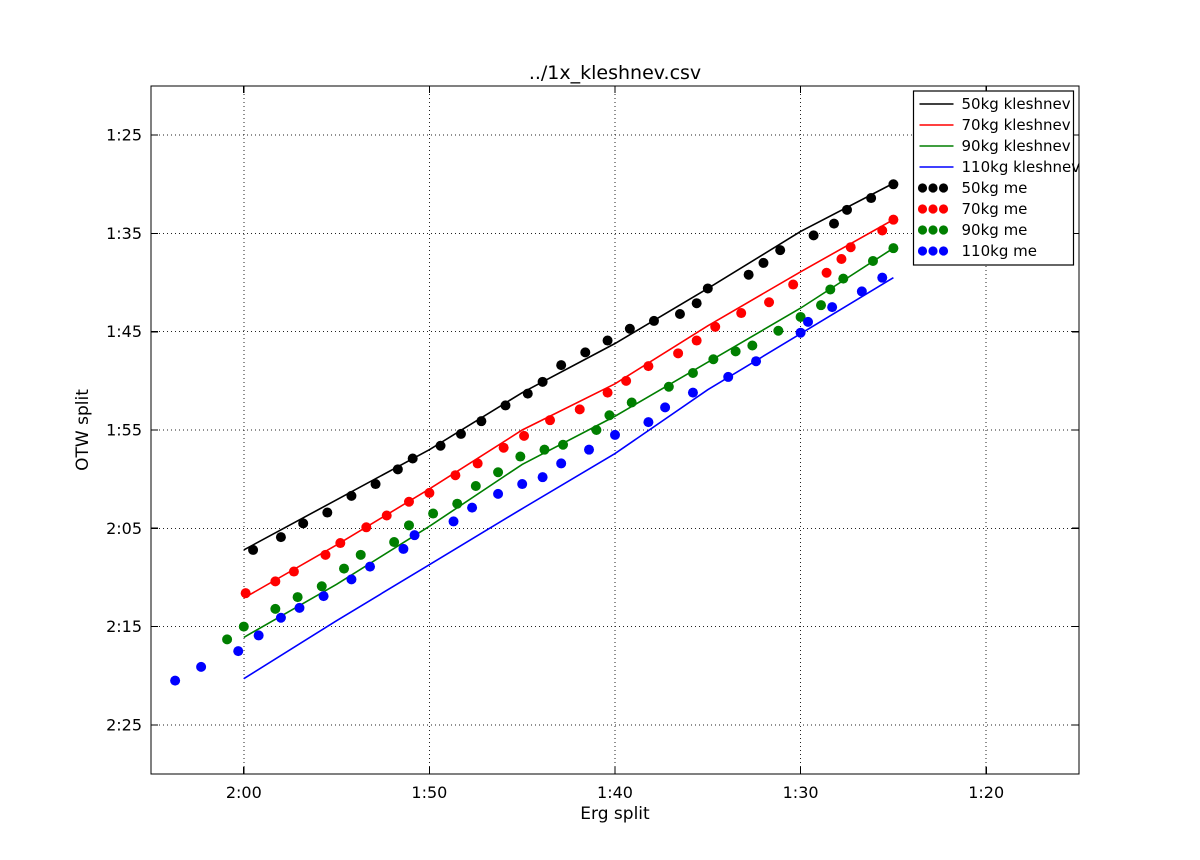 Image resolution: width=1200 pixels, height=860 pixels. I want to click on y-tick-label: 1:45, so click(124, 331).